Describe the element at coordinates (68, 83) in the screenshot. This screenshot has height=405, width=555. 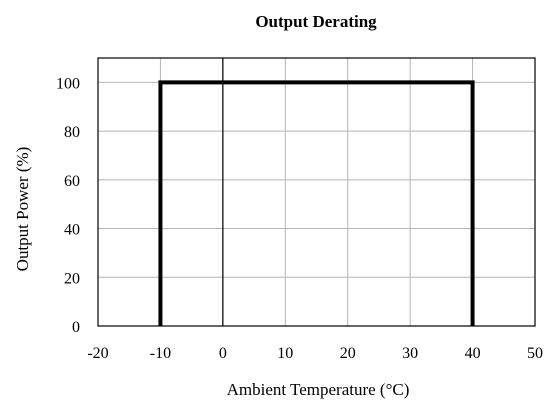
I see `y-tick-label: 100` at that location.